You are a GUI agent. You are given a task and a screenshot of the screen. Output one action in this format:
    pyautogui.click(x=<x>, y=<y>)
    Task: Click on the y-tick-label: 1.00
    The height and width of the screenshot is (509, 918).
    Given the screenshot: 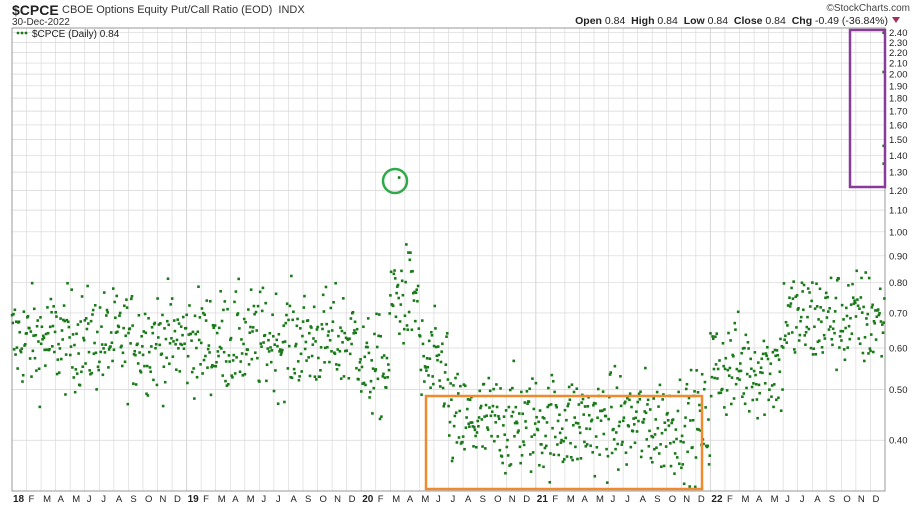 What is the action you would take?
    pyautogui.click(x=898, y=232)
    